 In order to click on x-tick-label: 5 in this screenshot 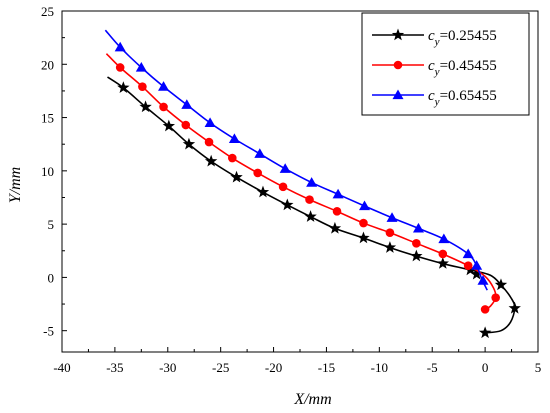, I will do `click(538, 367)`.